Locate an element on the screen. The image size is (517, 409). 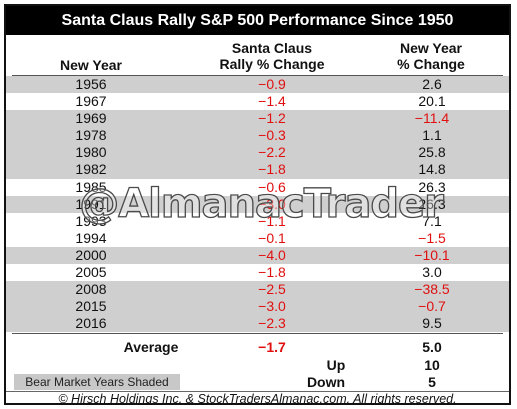
down-value: 5 is located at coordinates (432, 382).